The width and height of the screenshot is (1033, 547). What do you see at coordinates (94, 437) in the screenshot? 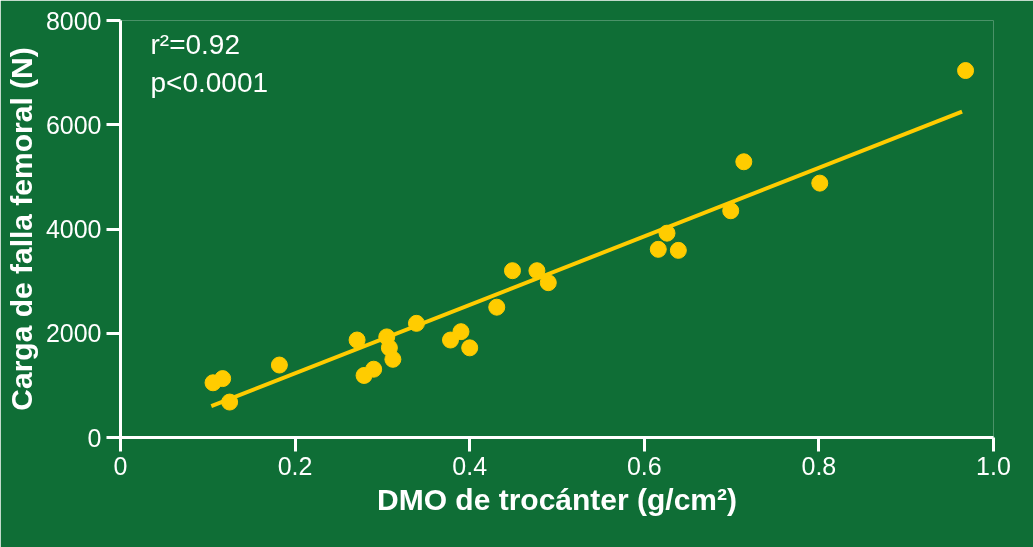
I see `y-tick-label: 0` at bounding box center [94, 437].